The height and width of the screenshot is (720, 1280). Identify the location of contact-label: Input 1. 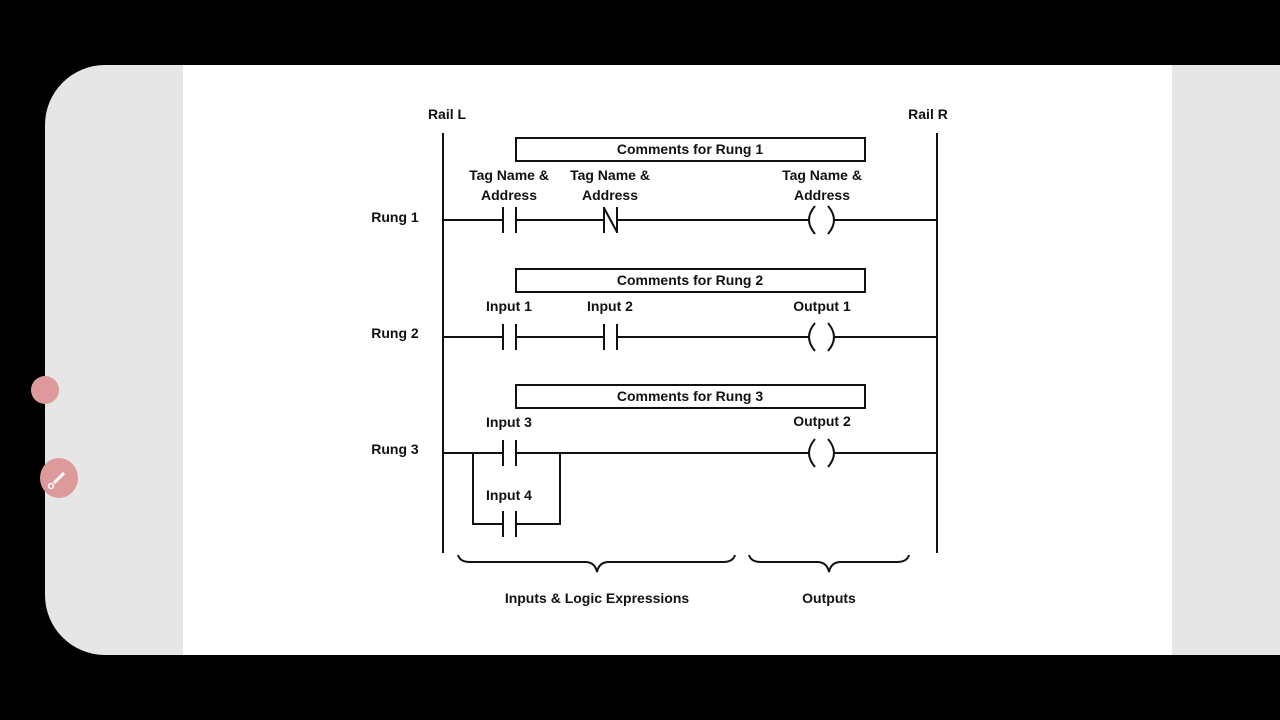
(509, 306).